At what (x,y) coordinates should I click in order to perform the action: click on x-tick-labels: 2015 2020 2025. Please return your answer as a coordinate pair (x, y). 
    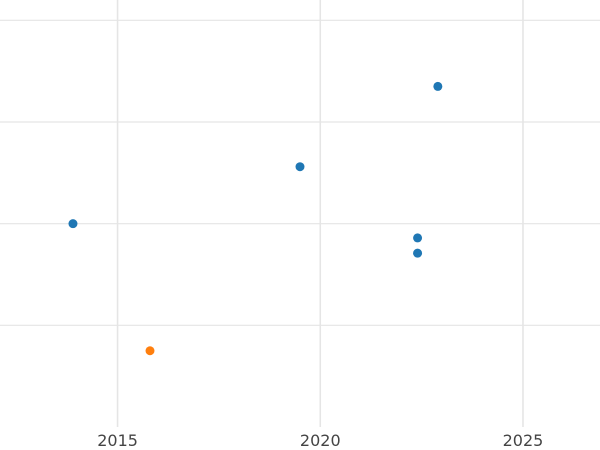
    Looking at the image, I should click on (320, 440).